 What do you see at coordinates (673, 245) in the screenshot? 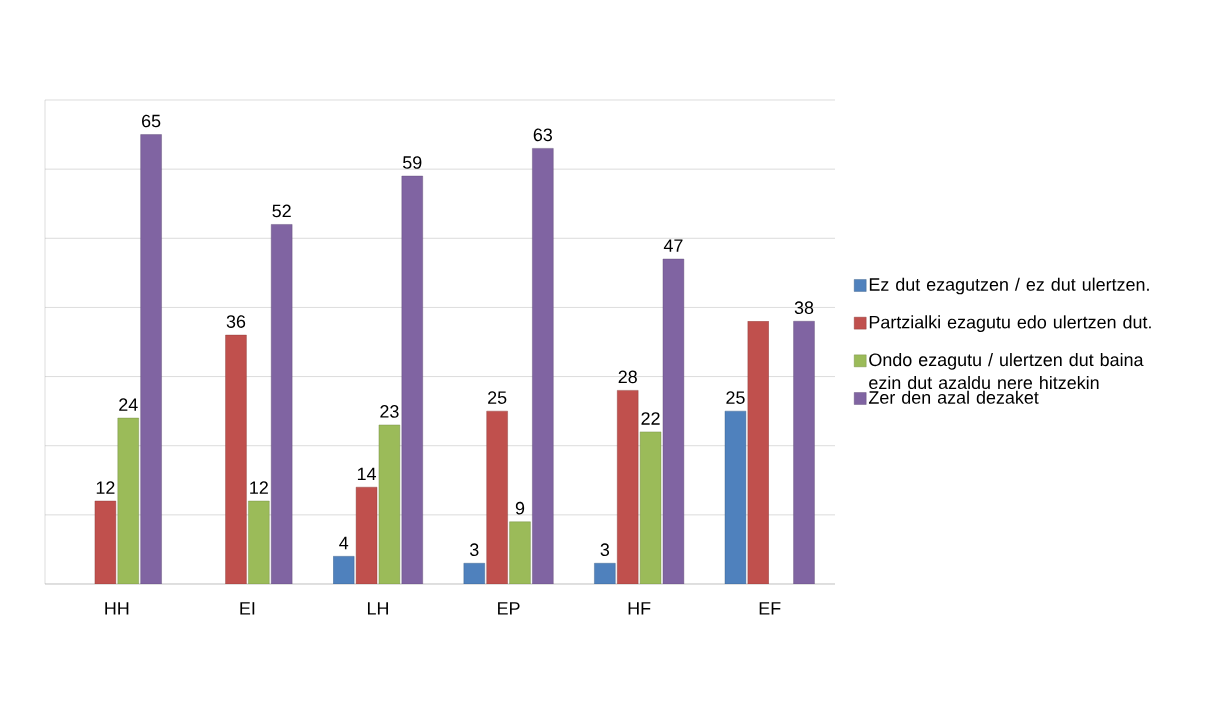
I see `data-label: 47` at bounding box center [673, 245].